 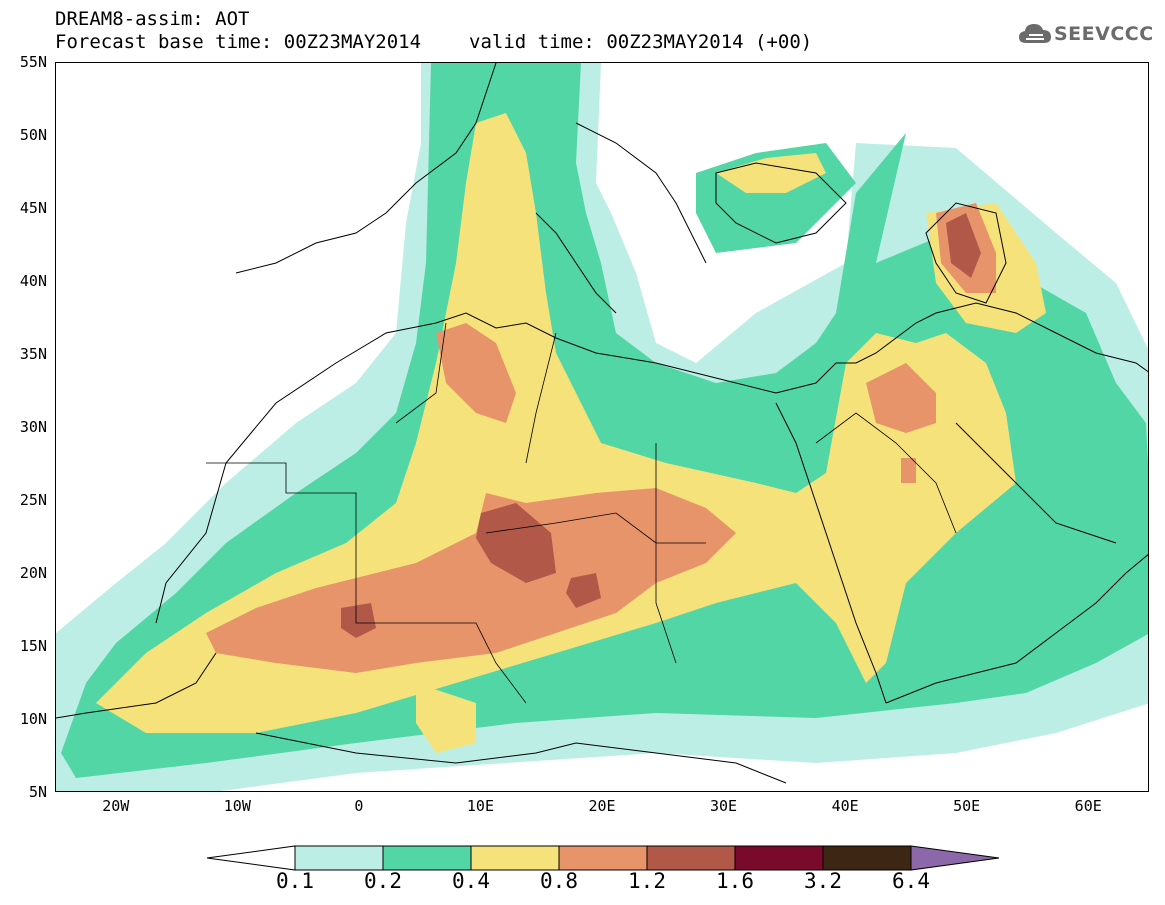 I want to click on lat-label-5N: 5N, so click(x=37, y=792).